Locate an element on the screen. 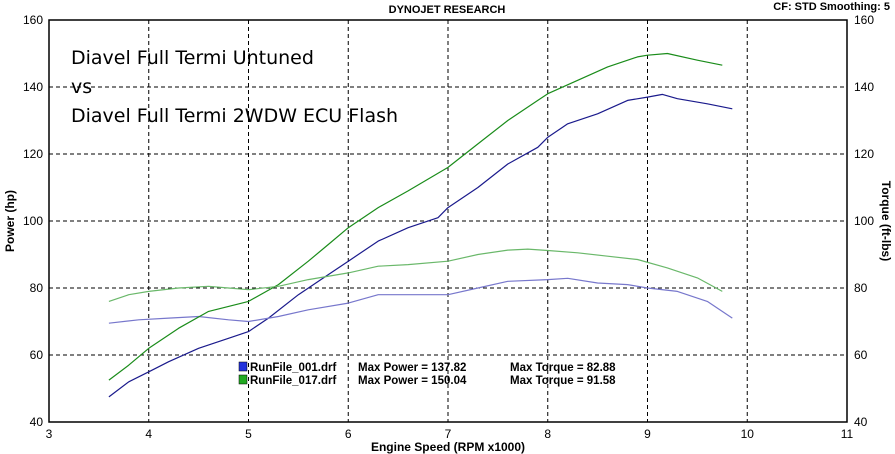 This screenshot has width=895, height=454. y2-tick-label: 140 is located at coordinates (864, 87).